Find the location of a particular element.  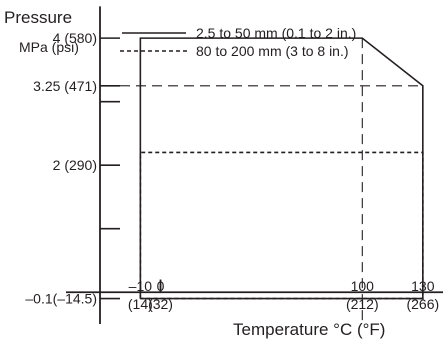

x-axis-title: Temperature °C (°F) is located at coordinates (309, 329).